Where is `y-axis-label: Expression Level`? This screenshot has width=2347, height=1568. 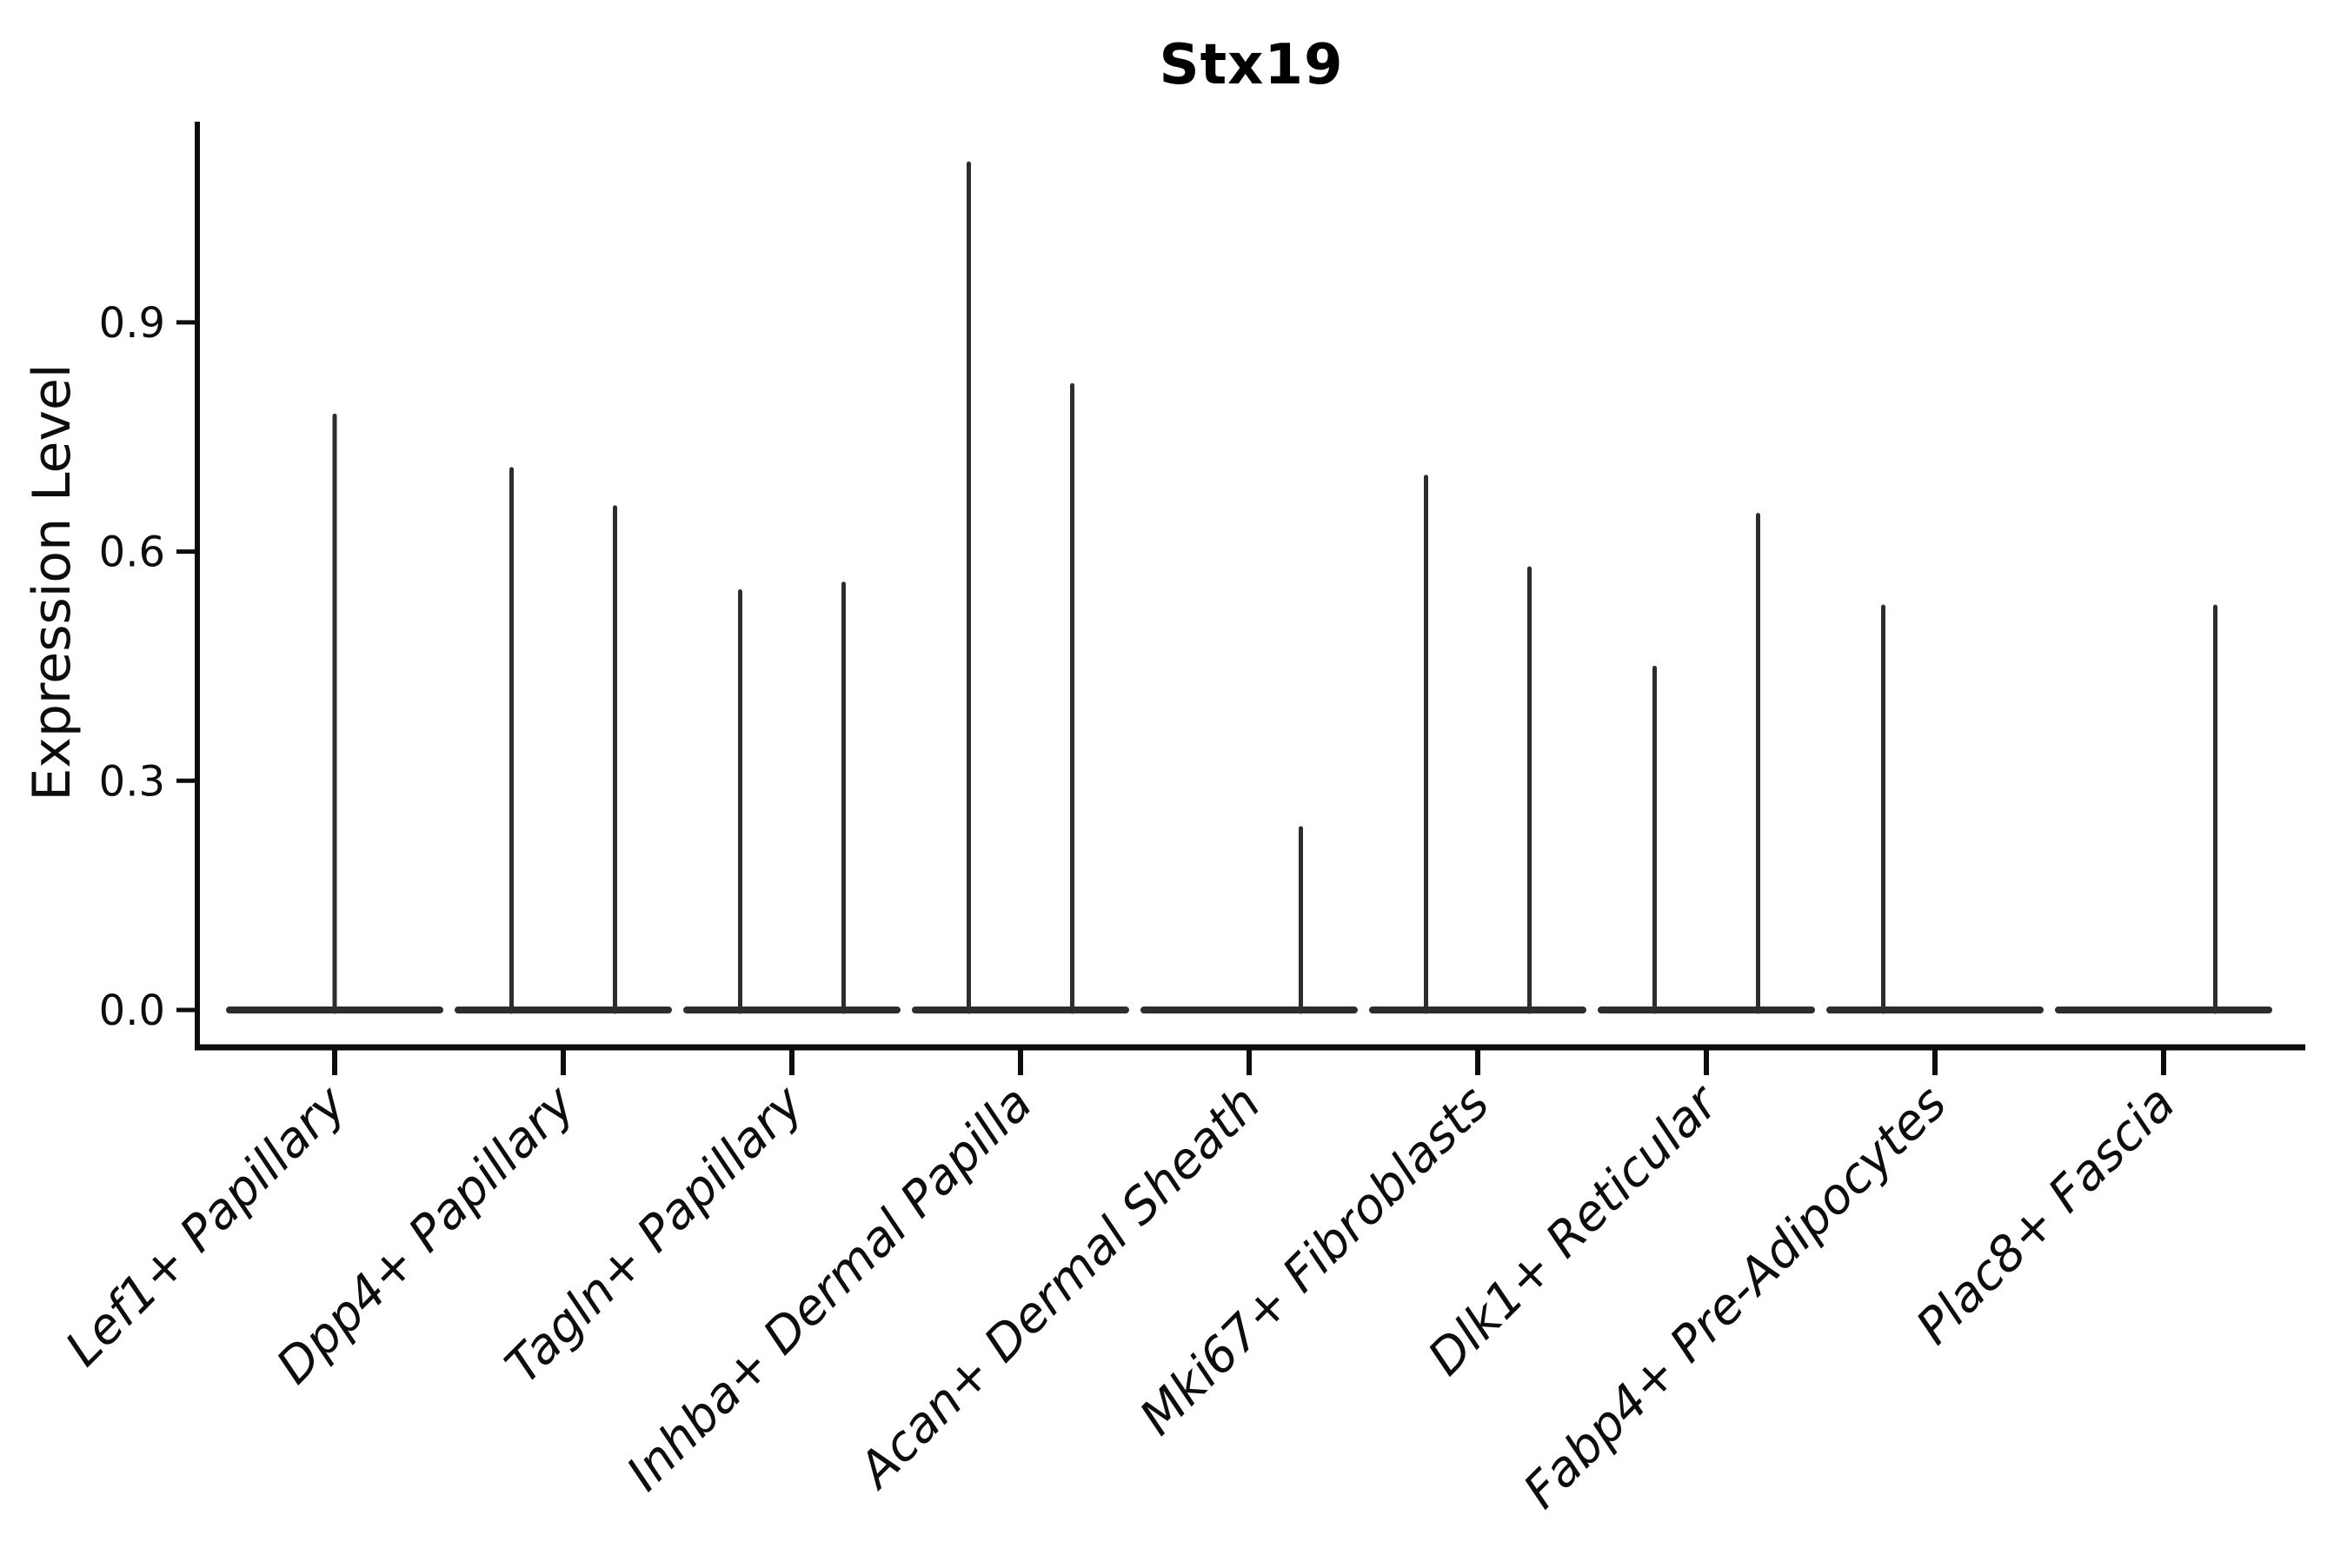
y-axis-label: Expression Level is located at coordinates (53, 582).